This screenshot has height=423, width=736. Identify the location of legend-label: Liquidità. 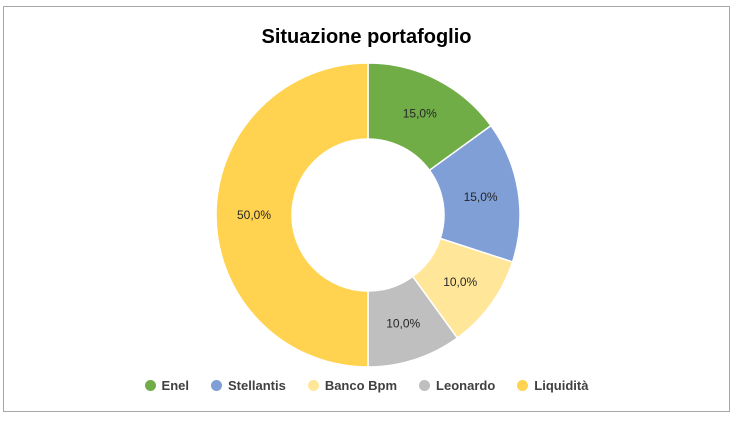
(561, 385).